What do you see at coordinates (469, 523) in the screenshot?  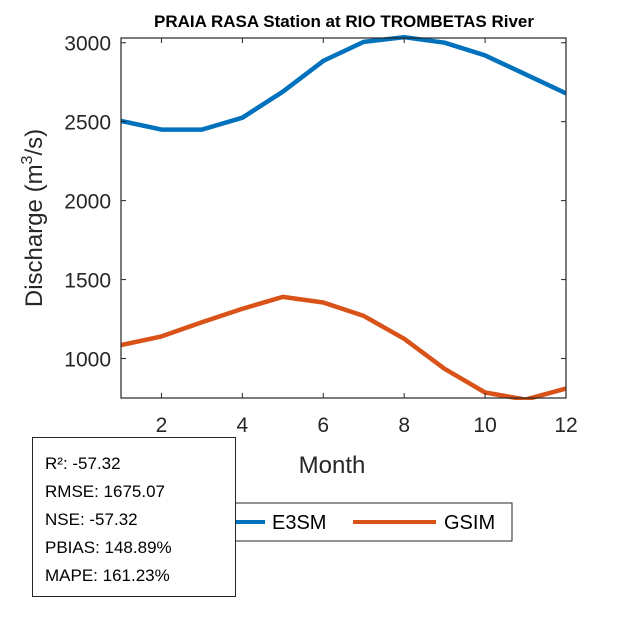 I see `legend-label-gsim: GSIM` at bounding box center [469, 523].